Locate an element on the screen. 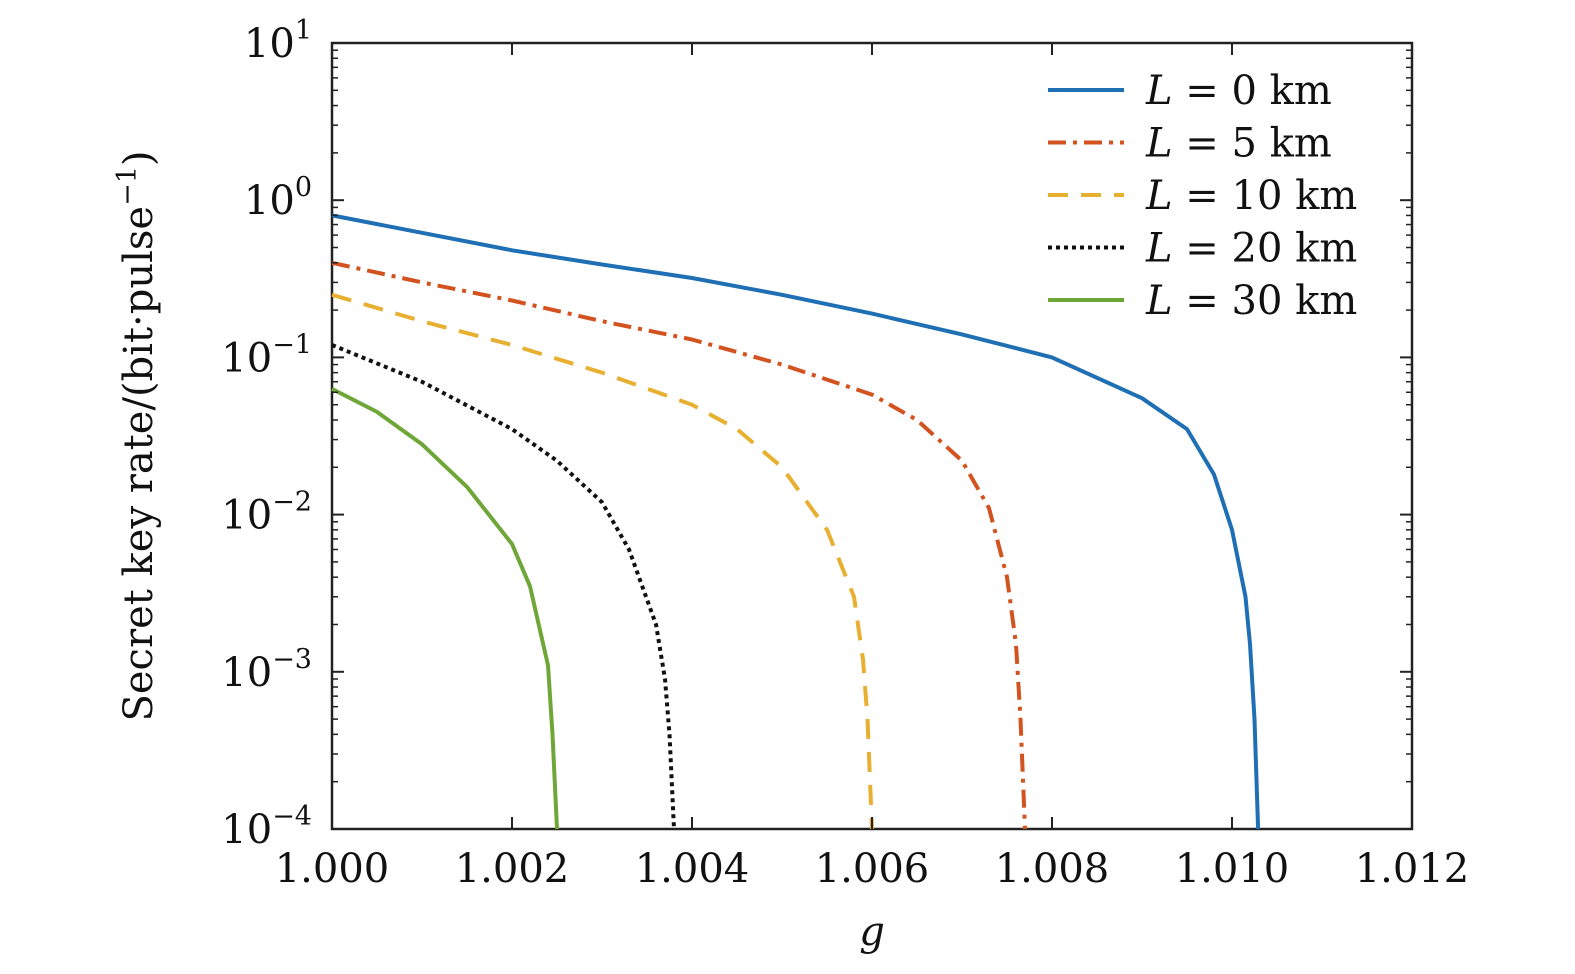 The image size is (1575, 974). y-tick-exponent: −3 is located at coordinates (292, 659).